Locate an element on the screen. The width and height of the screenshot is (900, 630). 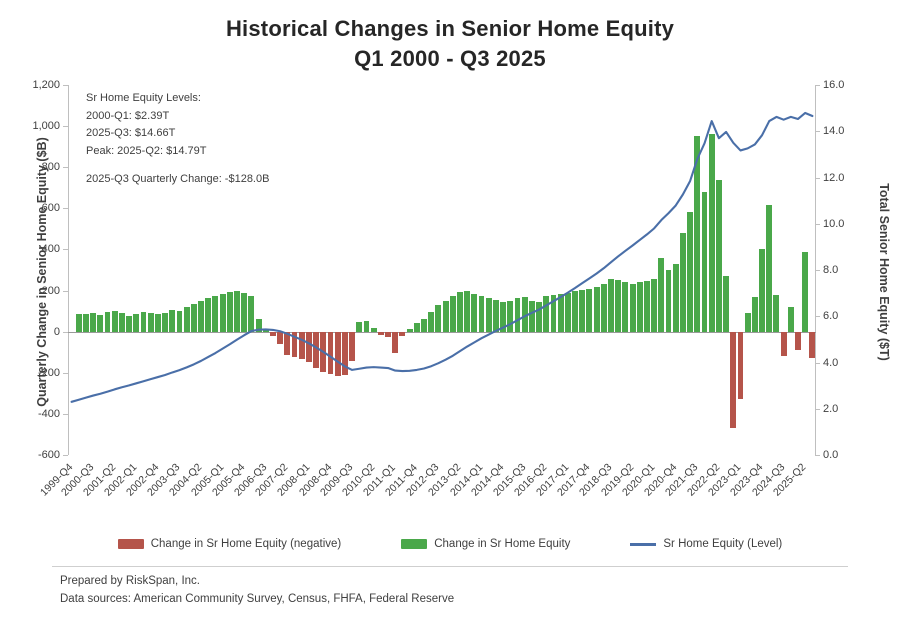
zero-baseline is located at coordinates (442, 332).